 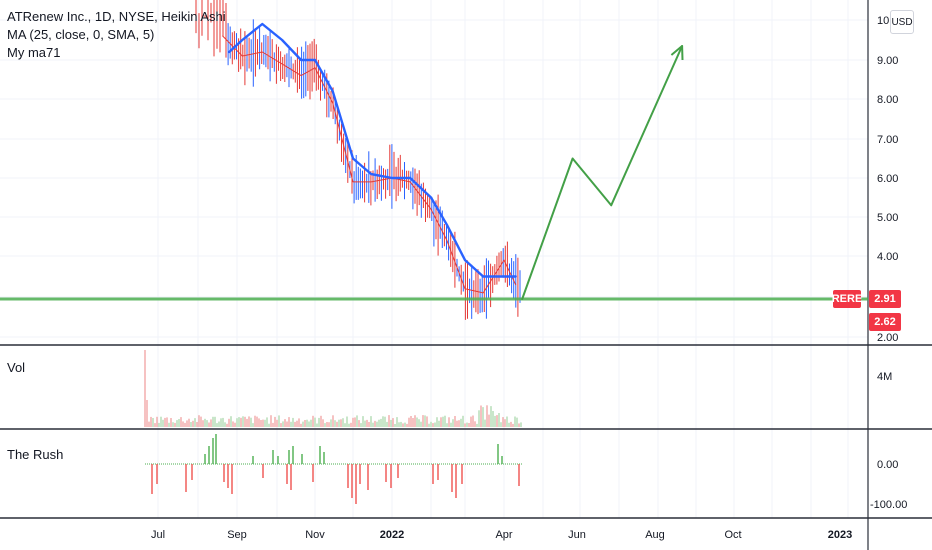 What do you see at coordinates (887, 100) in the screenshot?
I see `price-tick-label: 8.00` at bounding box center [887, 100].